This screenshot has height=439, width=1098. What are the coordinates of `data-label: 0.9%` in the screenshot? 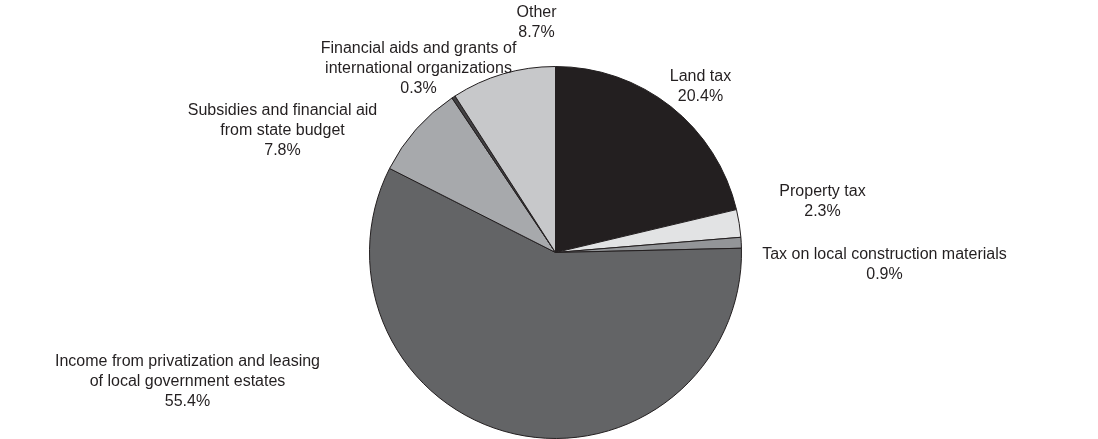 It's located at (884, 273).